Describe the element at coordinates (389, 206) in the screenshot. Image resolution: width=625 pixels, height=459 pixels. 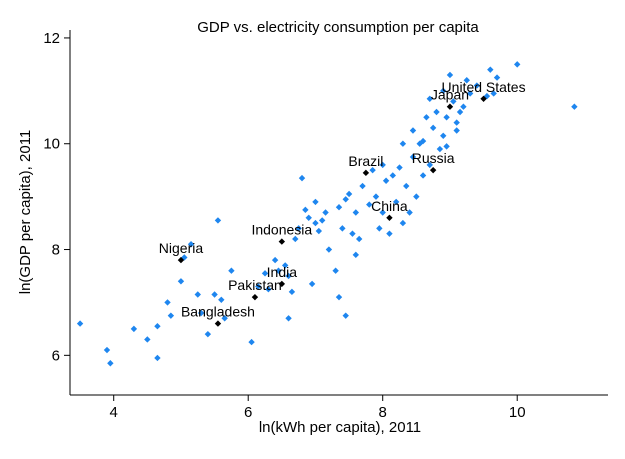
I see `point-label: China` at that location.